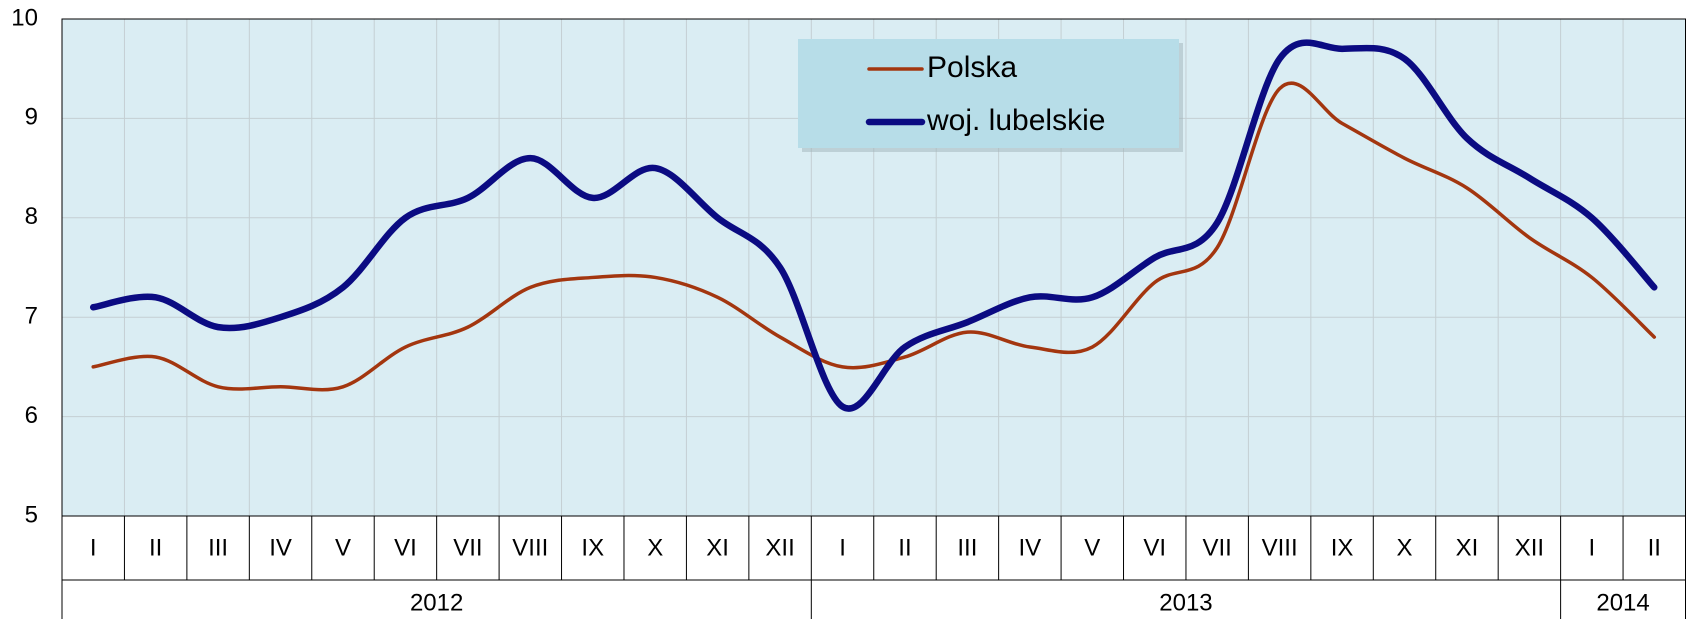 The width and height of the screenshot is (1686, 619). What do you see at coordinates (1015, 120) in the screenshot?
I see `legend-label: woj. lubelskie` at bounding box center [1015, 120].